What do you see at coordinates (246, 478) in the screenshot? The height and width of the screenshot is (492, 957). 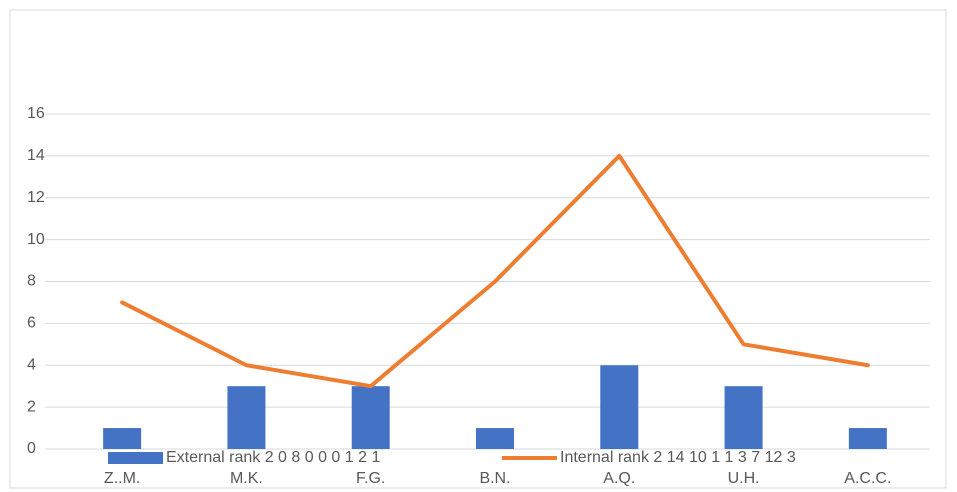 I see `x-tick-label: M.K.` at bounding box center [246, 478].